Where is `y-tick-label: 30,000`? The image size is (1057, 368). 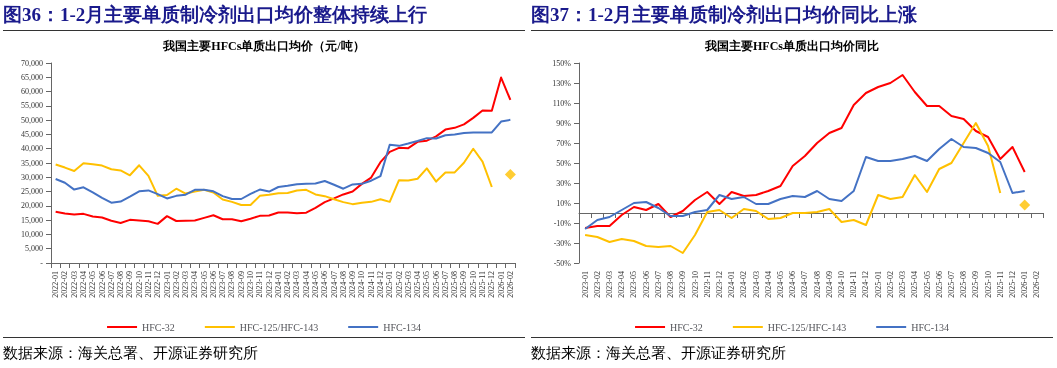
y-tick-label: 30,000 is located at coordinates (32, 177).